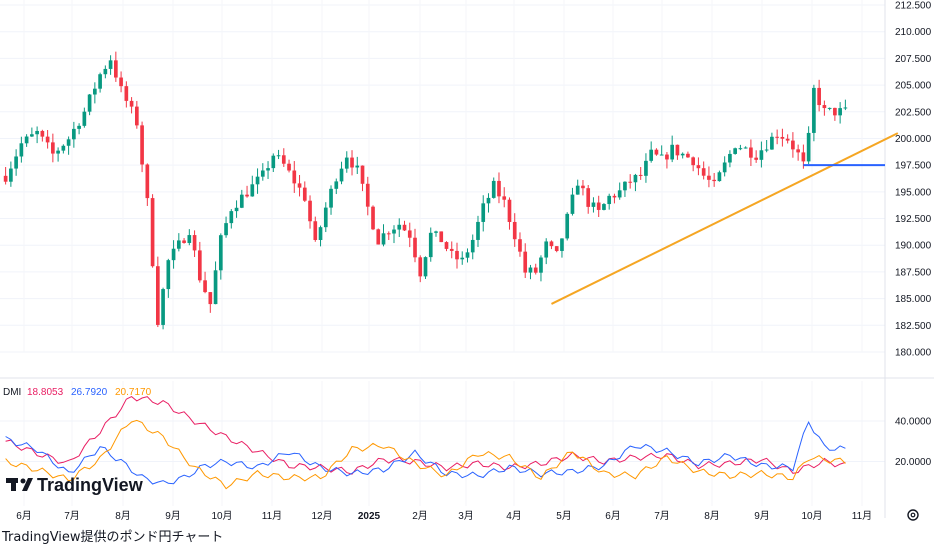 Image resolution: width=934 pixels, height=550 pixels. I want to click on time-tick-label: 10月, so click(221, 516).